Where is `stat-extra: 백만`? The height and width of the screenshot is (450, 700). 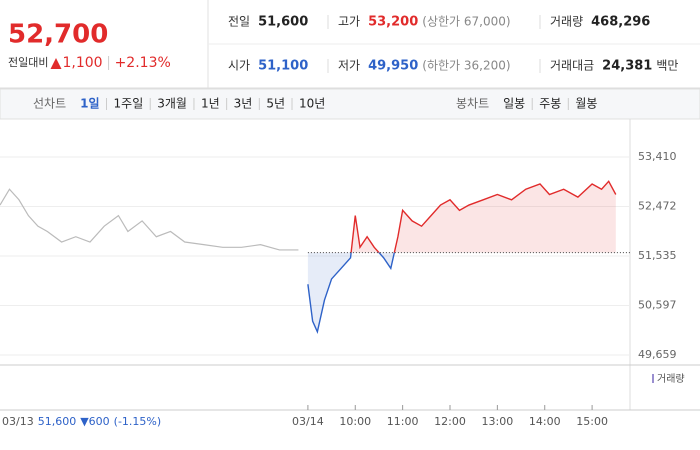 stat-extra: 백만 is located at coordinates (667, 66).